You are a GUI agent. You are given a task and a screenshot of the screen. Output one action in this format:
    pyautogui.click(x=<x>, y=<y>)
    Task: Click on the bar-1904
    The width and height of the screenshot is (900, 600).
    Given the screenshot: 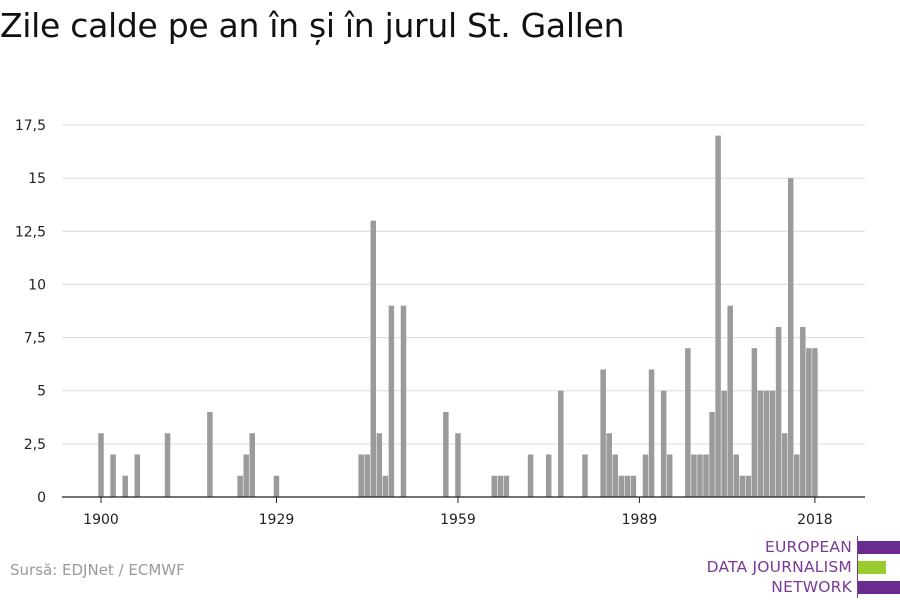 What is the action you would take?
    pyautogui.click(x=125, y=486)
    